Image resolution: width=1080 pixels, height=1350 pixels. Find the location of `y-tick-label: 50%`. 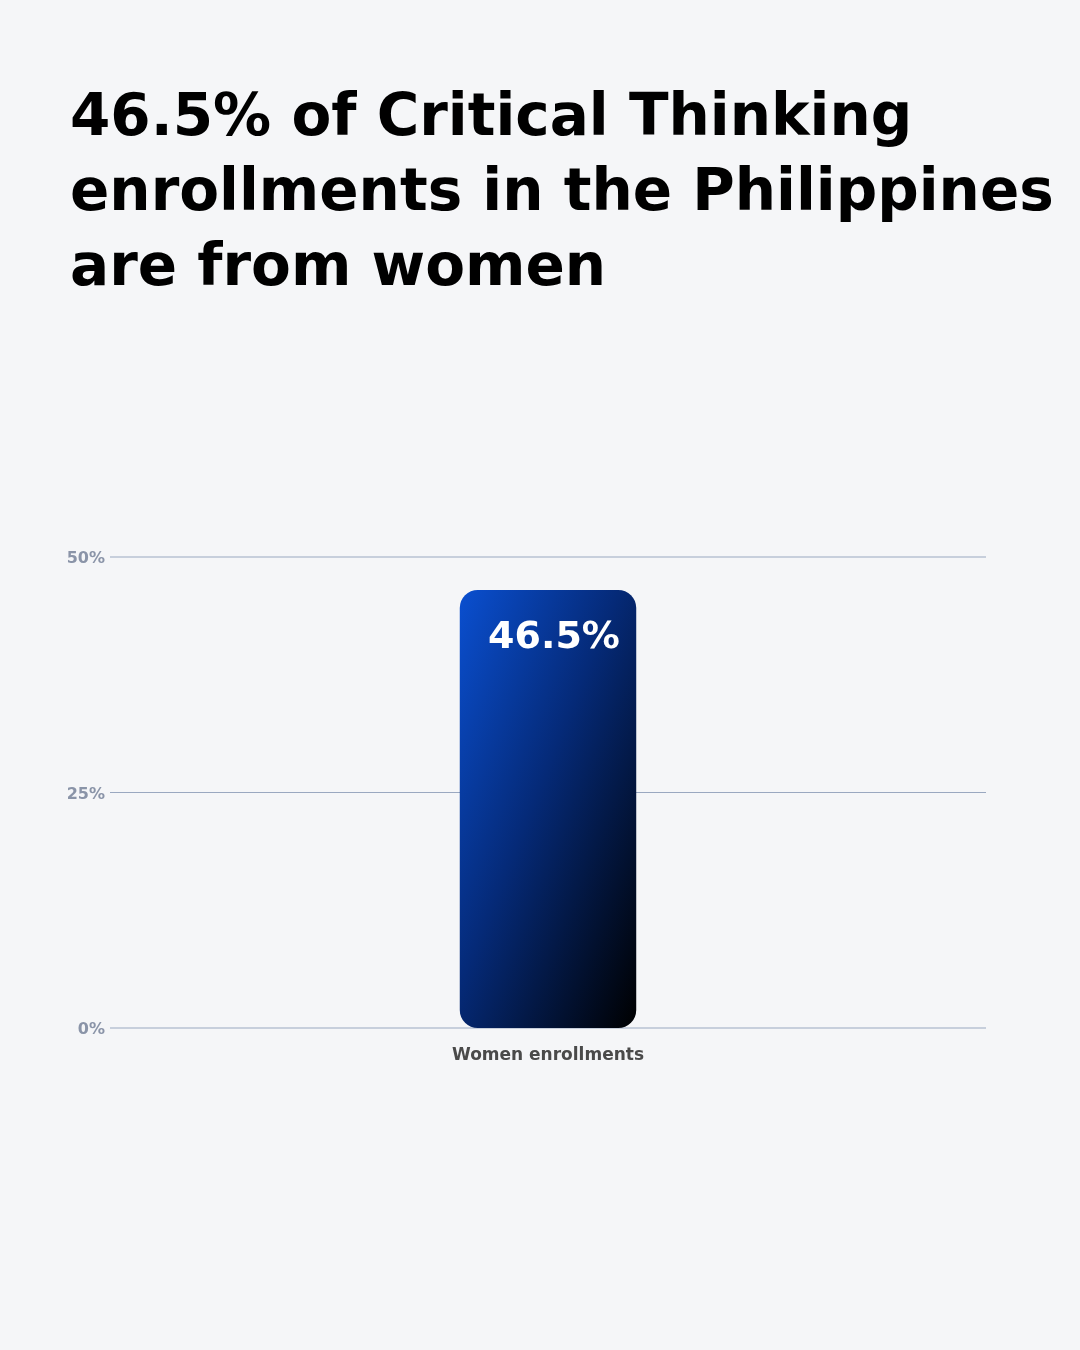

y-tick-label: 50% is located at coordinates (85, 557).